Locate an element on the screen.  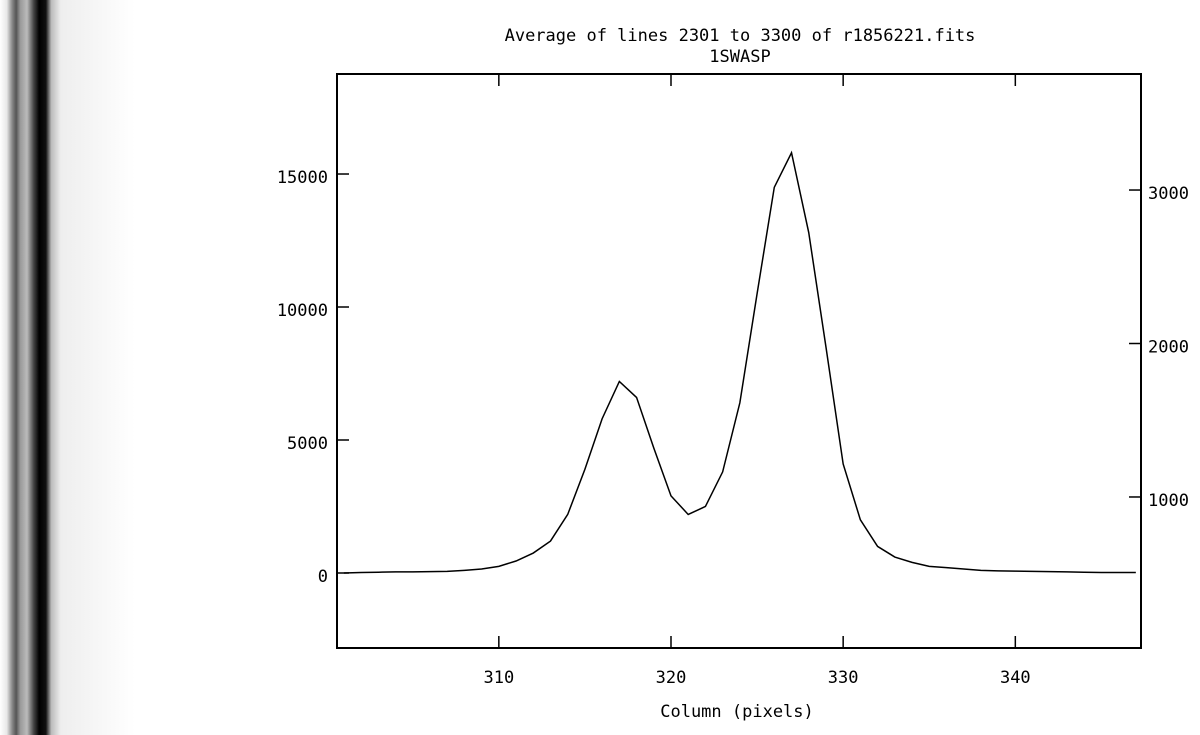
y-tick-label: 0 is located at coordinates (323, 577).